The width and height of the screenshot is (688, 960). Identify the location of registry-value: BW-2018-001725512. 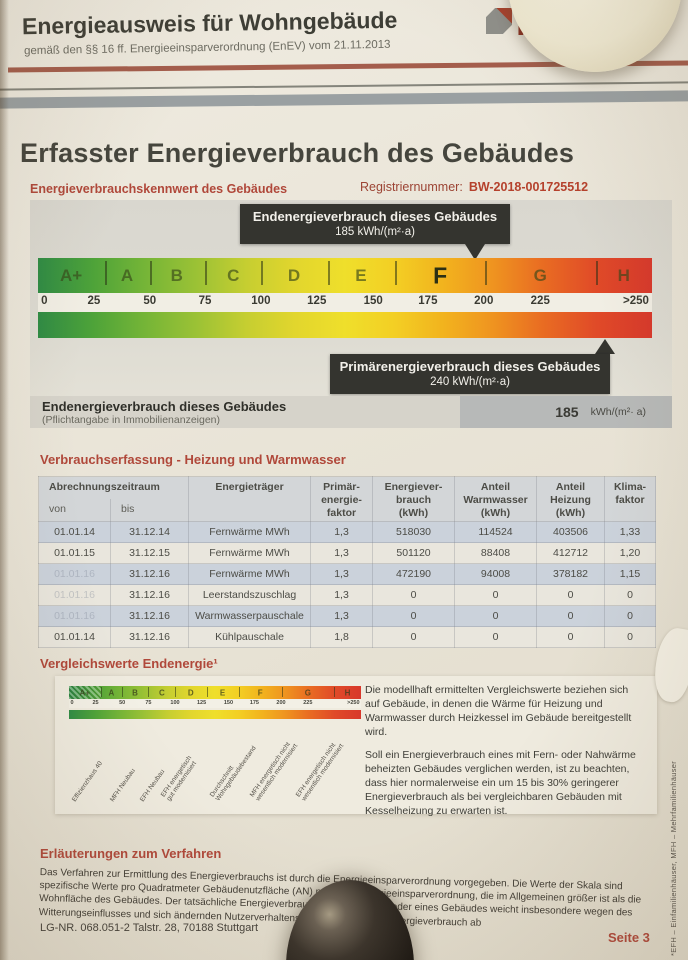
(528, 187).